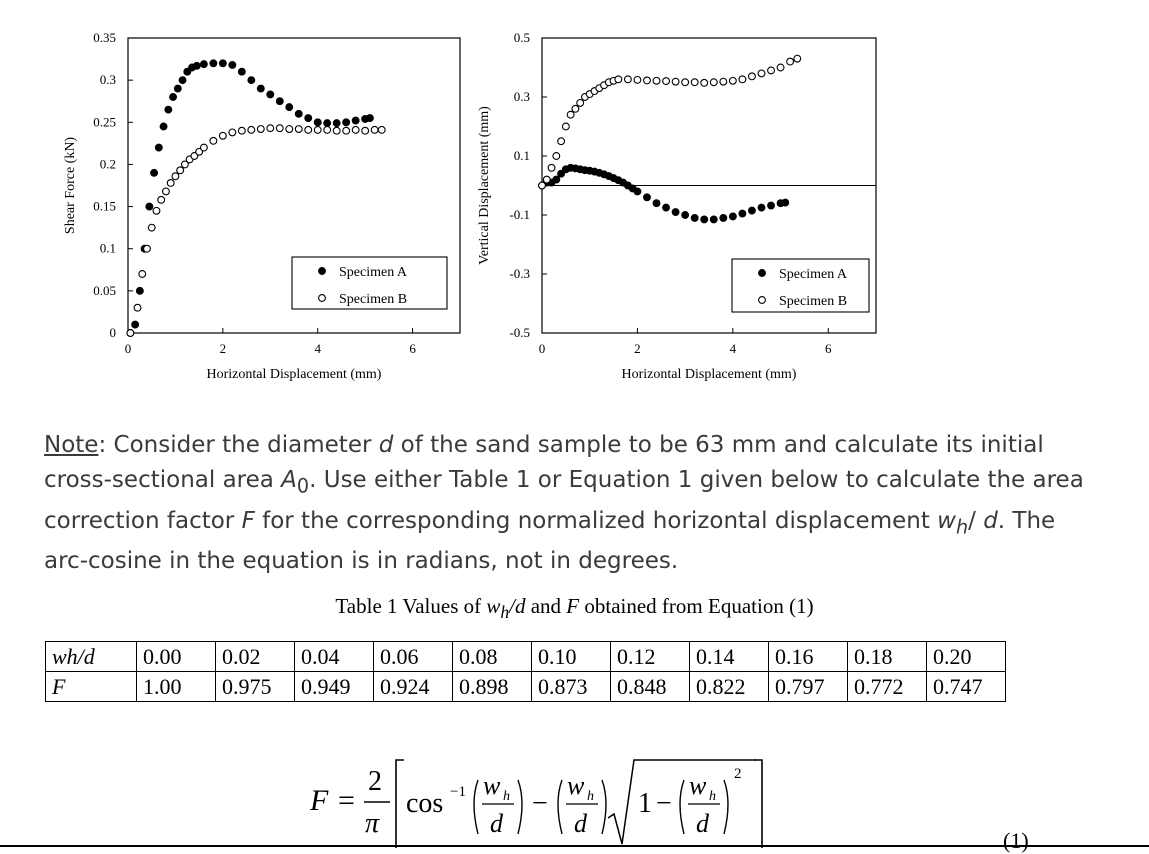 The height and width of the screenshot is (854, 1149). I want to click on x-tick-label: 4, so click(317, 348).